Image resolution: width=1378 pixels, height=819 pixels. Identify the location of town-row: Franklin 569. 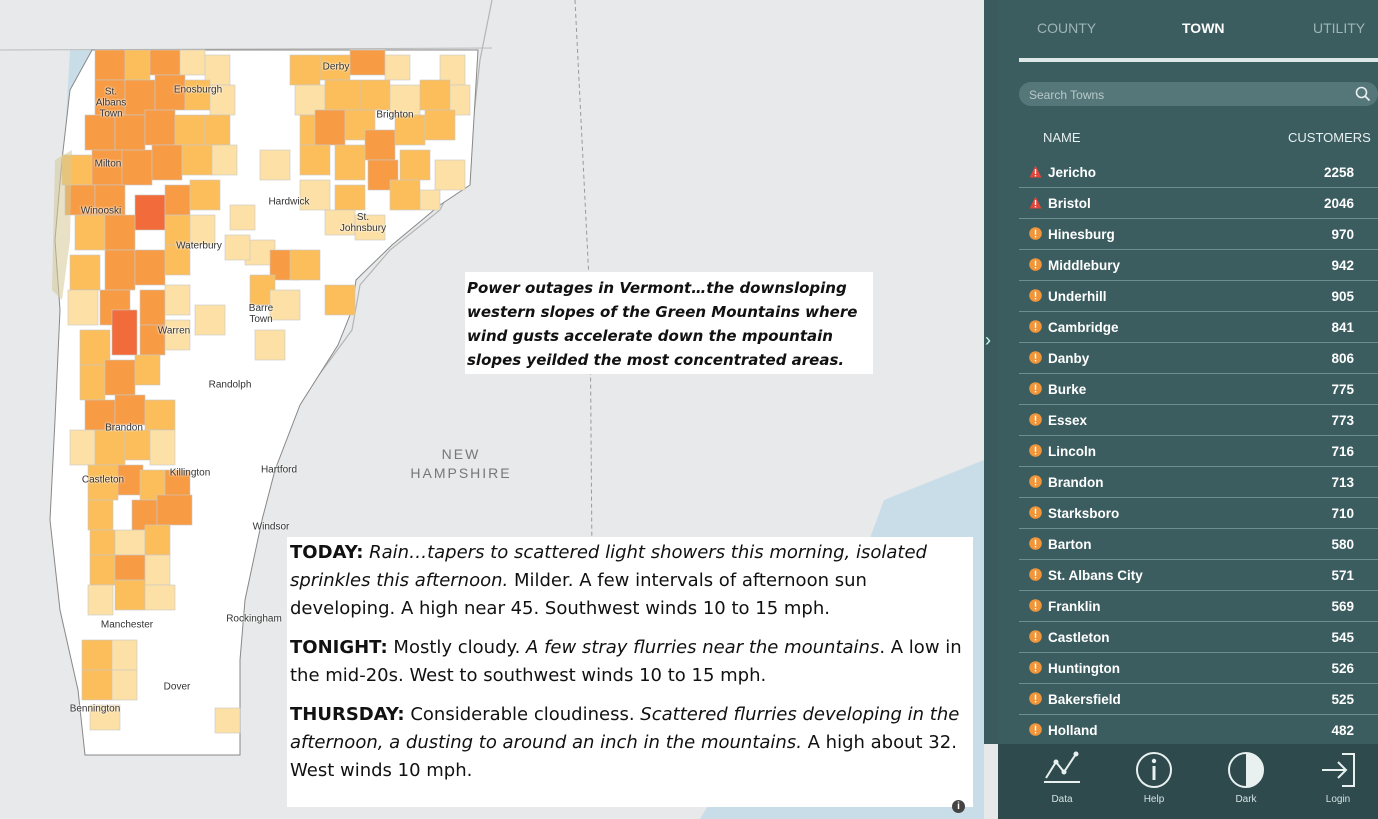
(1198, 606).